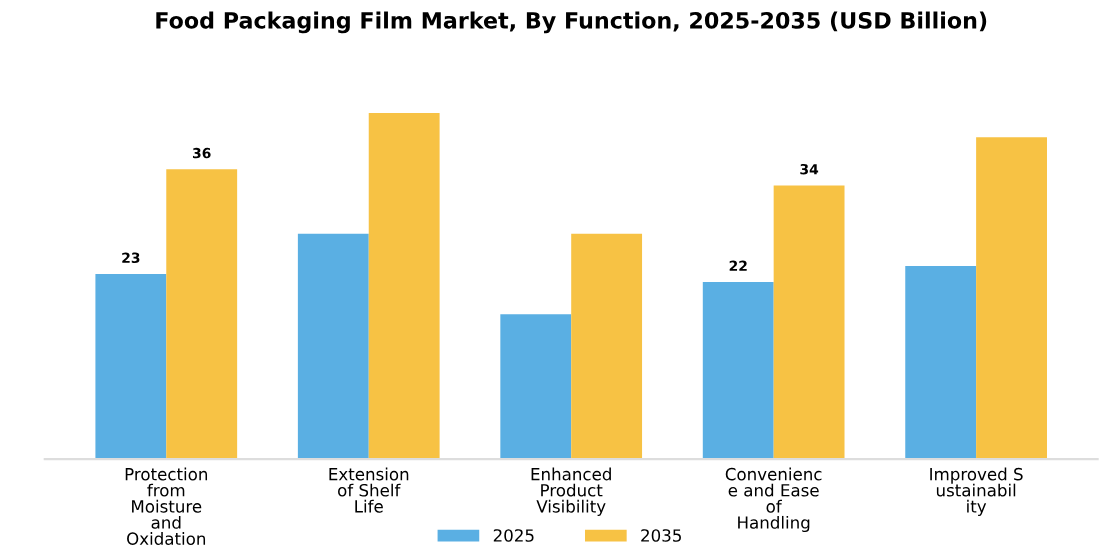 This screenshot has width=1120, height=560. Describe the element at coordinates (661, 535) in the screenshot. I see `legend-label: 2035` at that location.